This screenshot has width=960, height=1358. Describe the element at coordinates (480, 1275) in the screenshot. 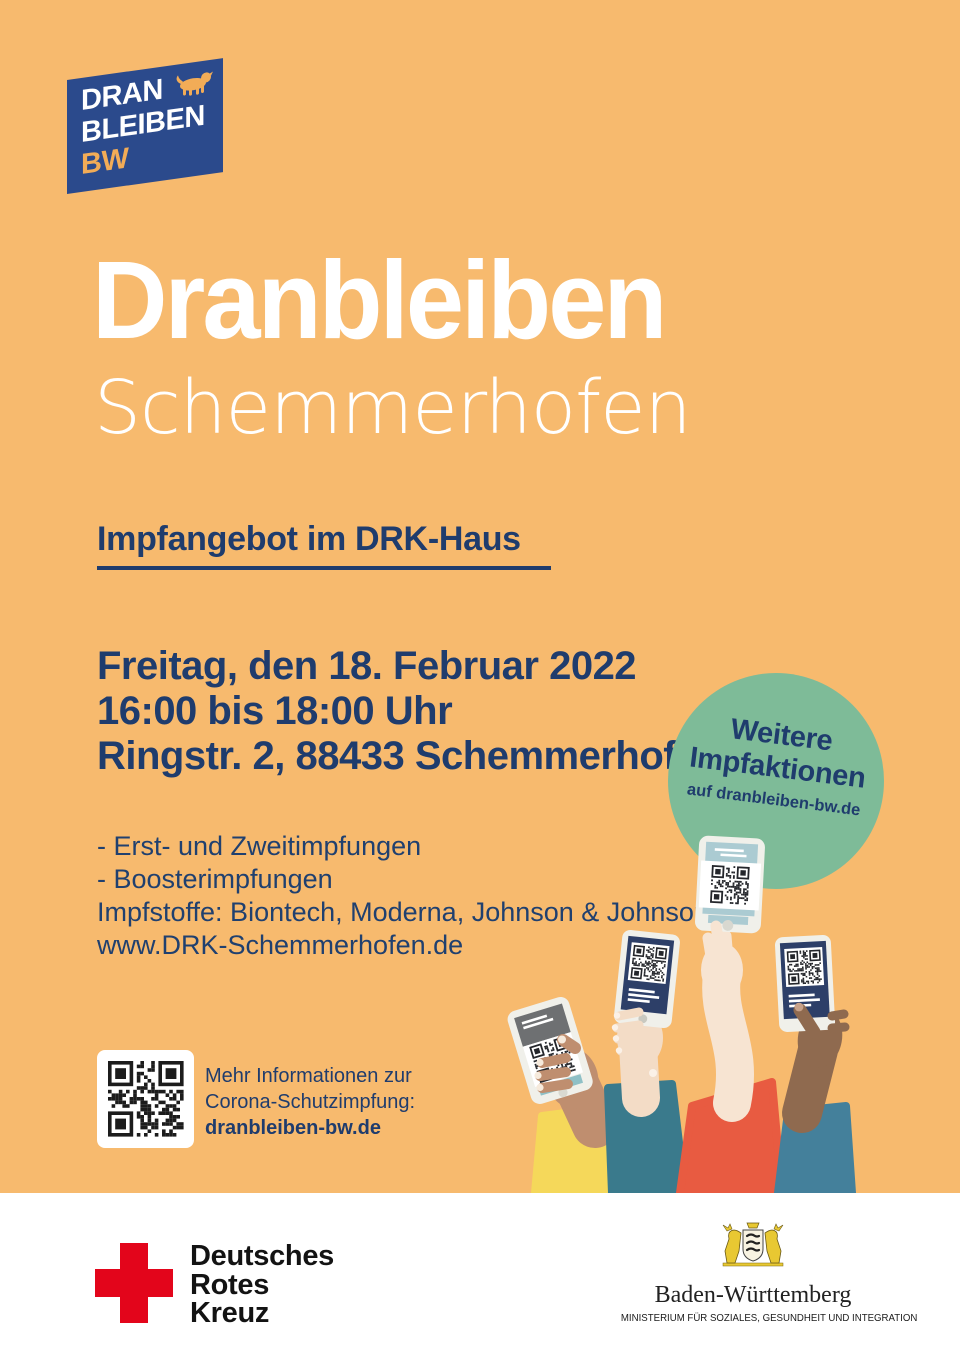

I see `footer: Deutsches Rotes Kreuz Baden-Württemberg` at that location.